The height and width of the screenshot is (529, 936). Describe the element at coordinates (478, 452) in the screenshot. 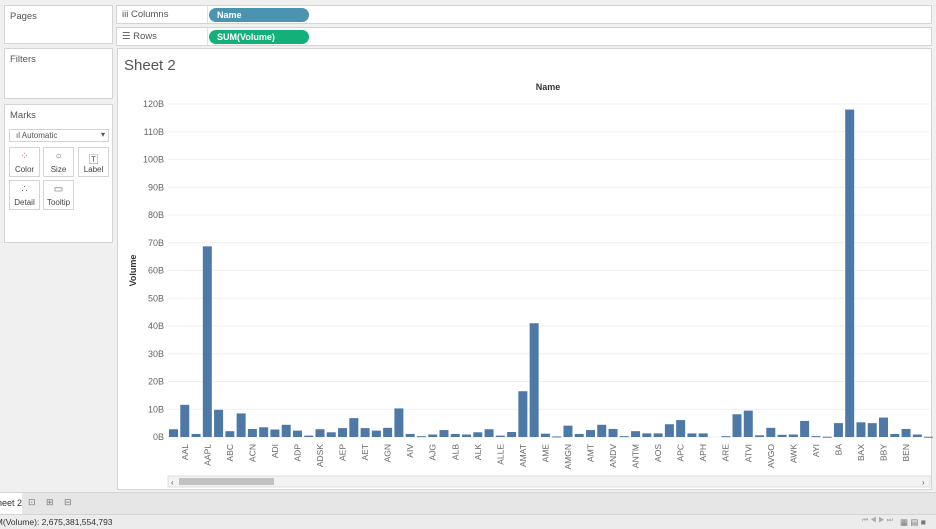

I see `x-tick-label: ALK` at that location.